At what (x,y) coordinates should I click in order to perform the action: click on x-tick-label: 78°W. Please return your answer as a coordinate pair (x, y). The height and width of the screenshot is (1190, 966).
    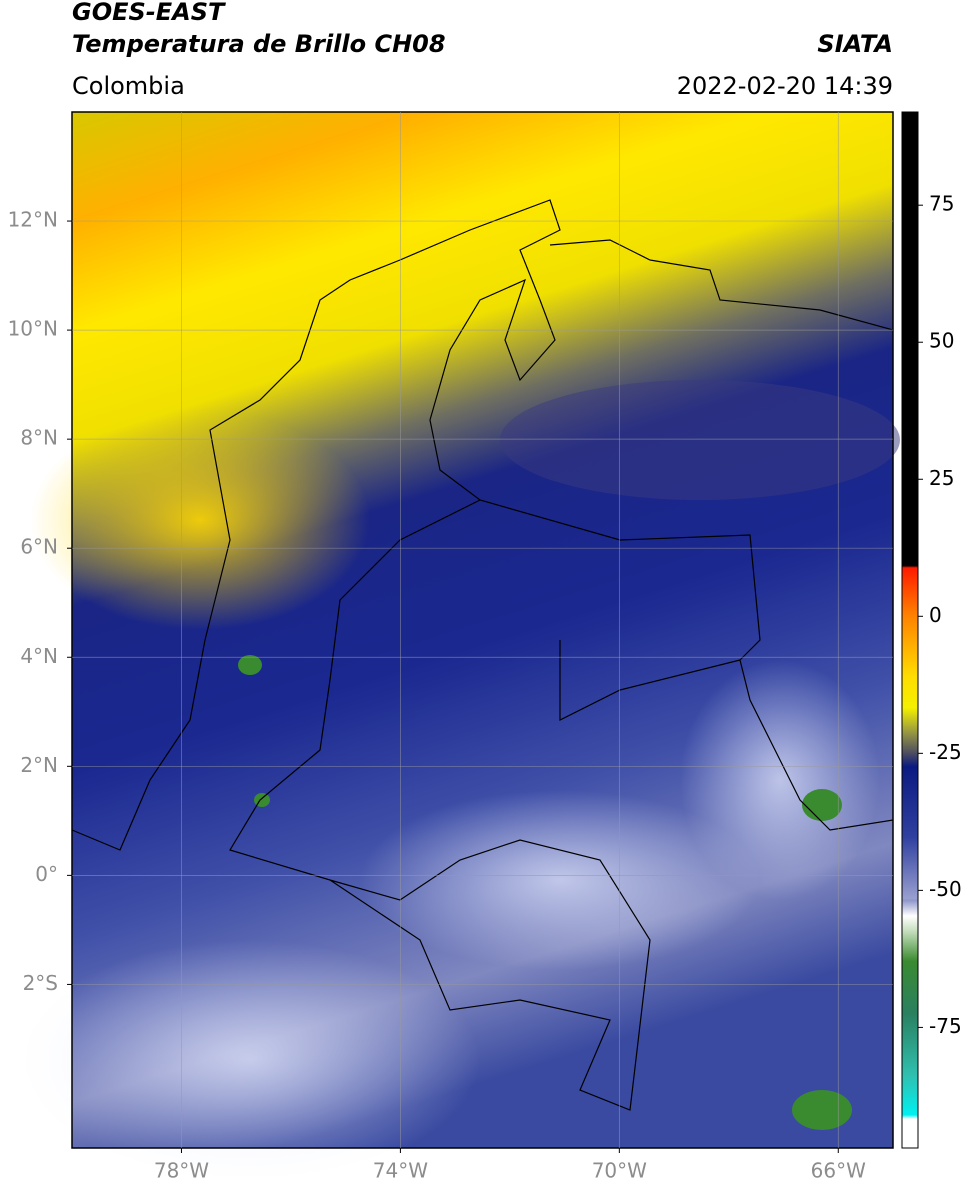
    Looking at the image, I should click on (181, 1171).